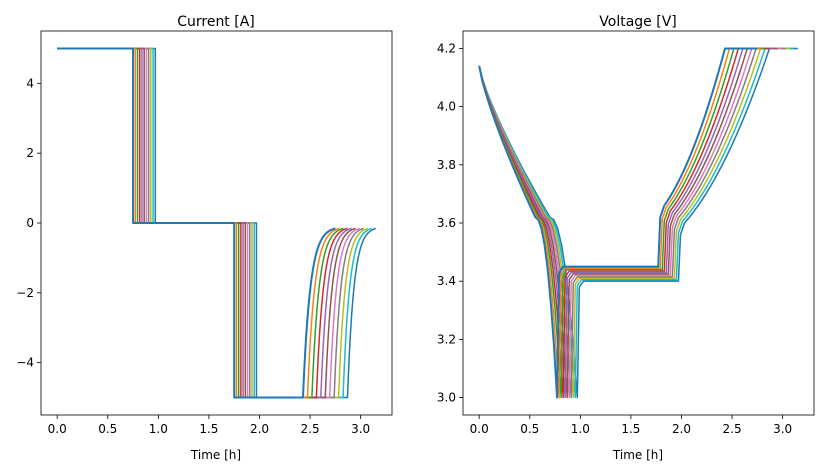 This screenshot has width=825, height=470. What do you see at coordinates (25, 363) in the screenshot?
I see `y-tick-label: −4` at bounding box center [25, 363].